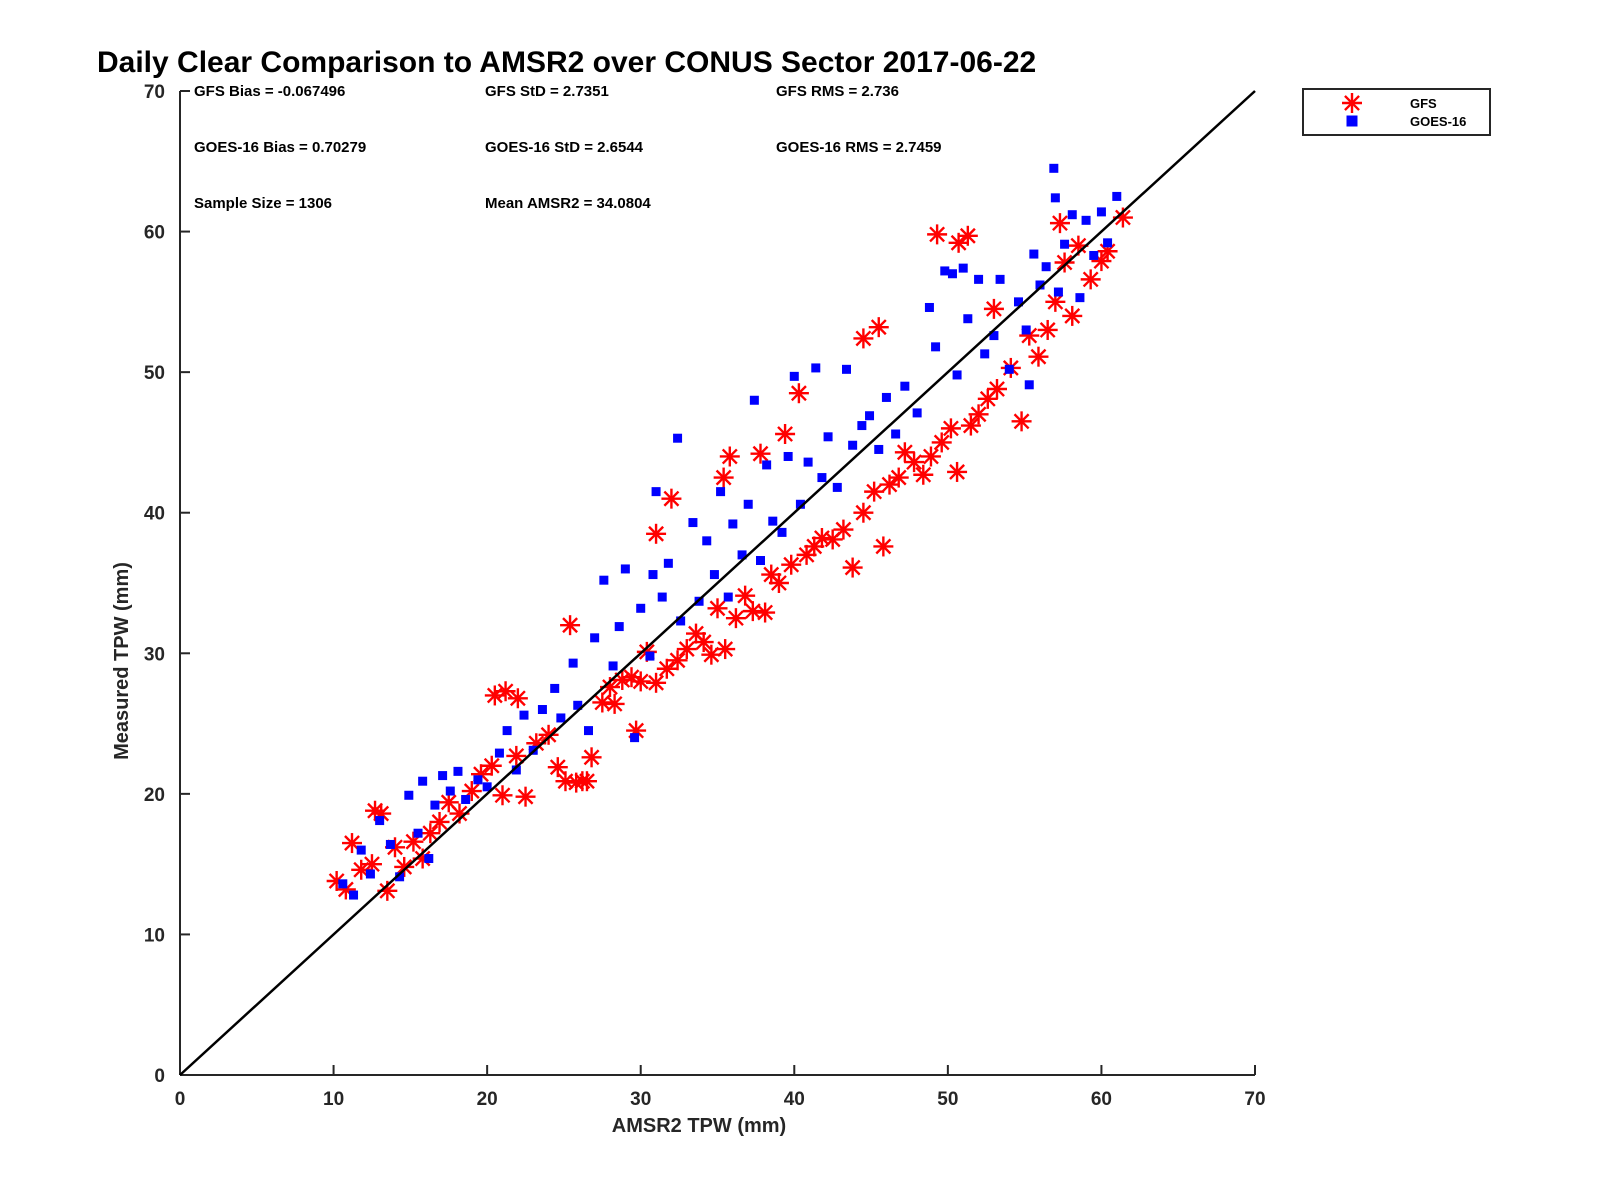  I want to click on legend-gfs-label: GFS, so click(1423, 103).